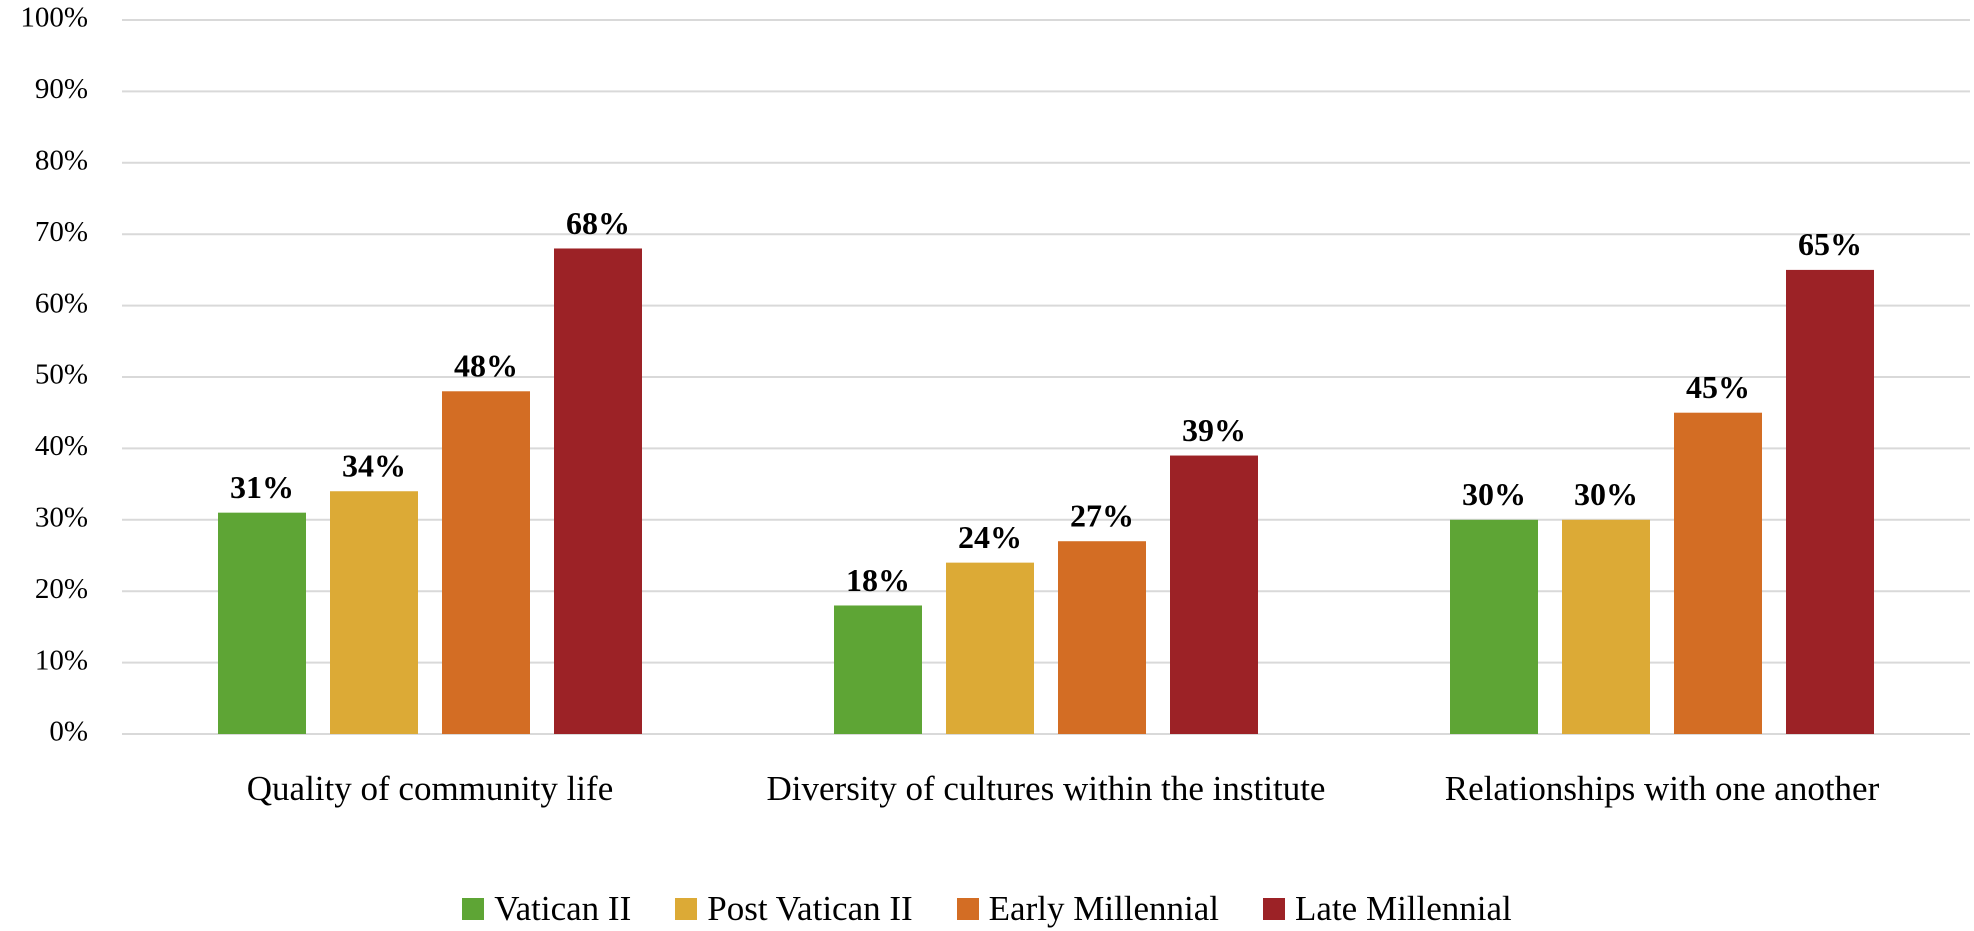 The width and height of the screenshot is (1974, 931). Describe the element at coordinates (1830, 244) in the screenshot. I see `data-label: 65%` at that location.